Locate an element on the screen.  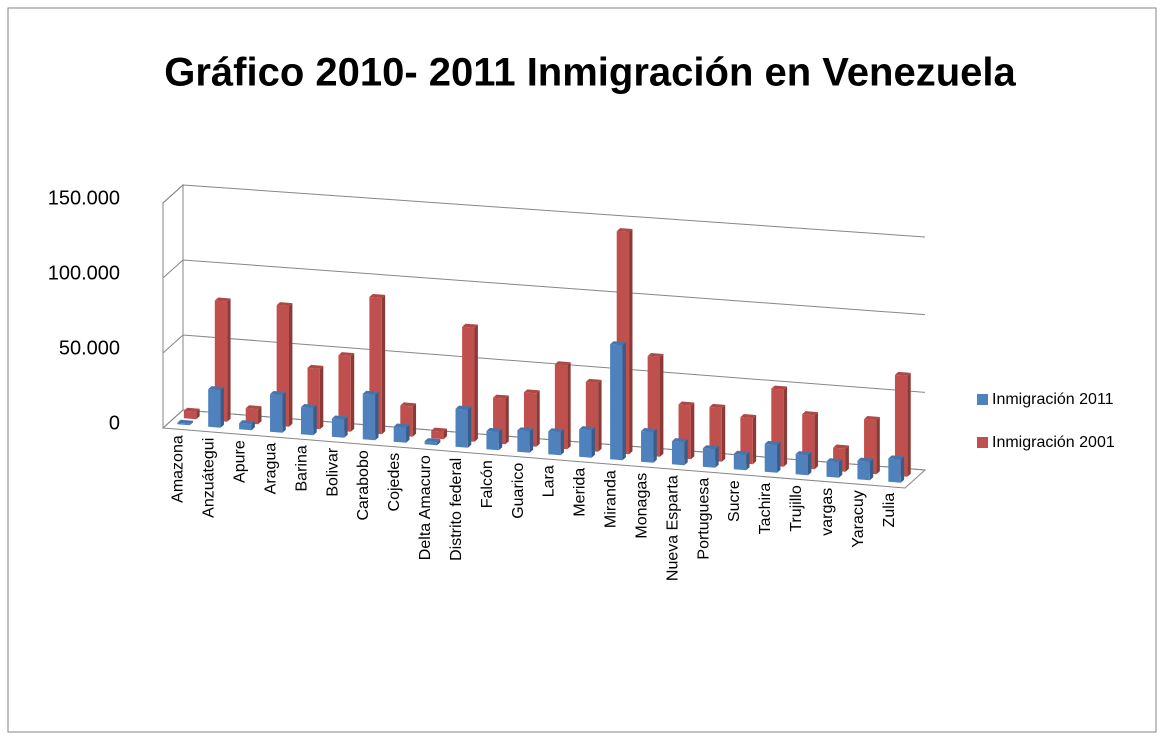
x-tick-label: Yaracuy is located at coordinates (858, 519).